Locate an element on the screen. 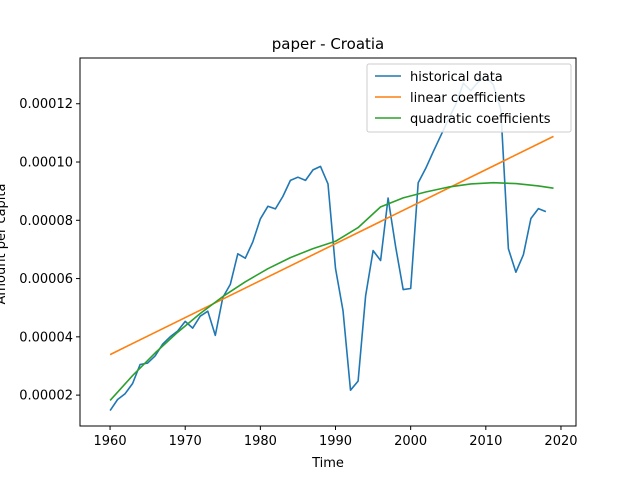  y-axis-label: Amount per capita is located at coordinates (4, 244).